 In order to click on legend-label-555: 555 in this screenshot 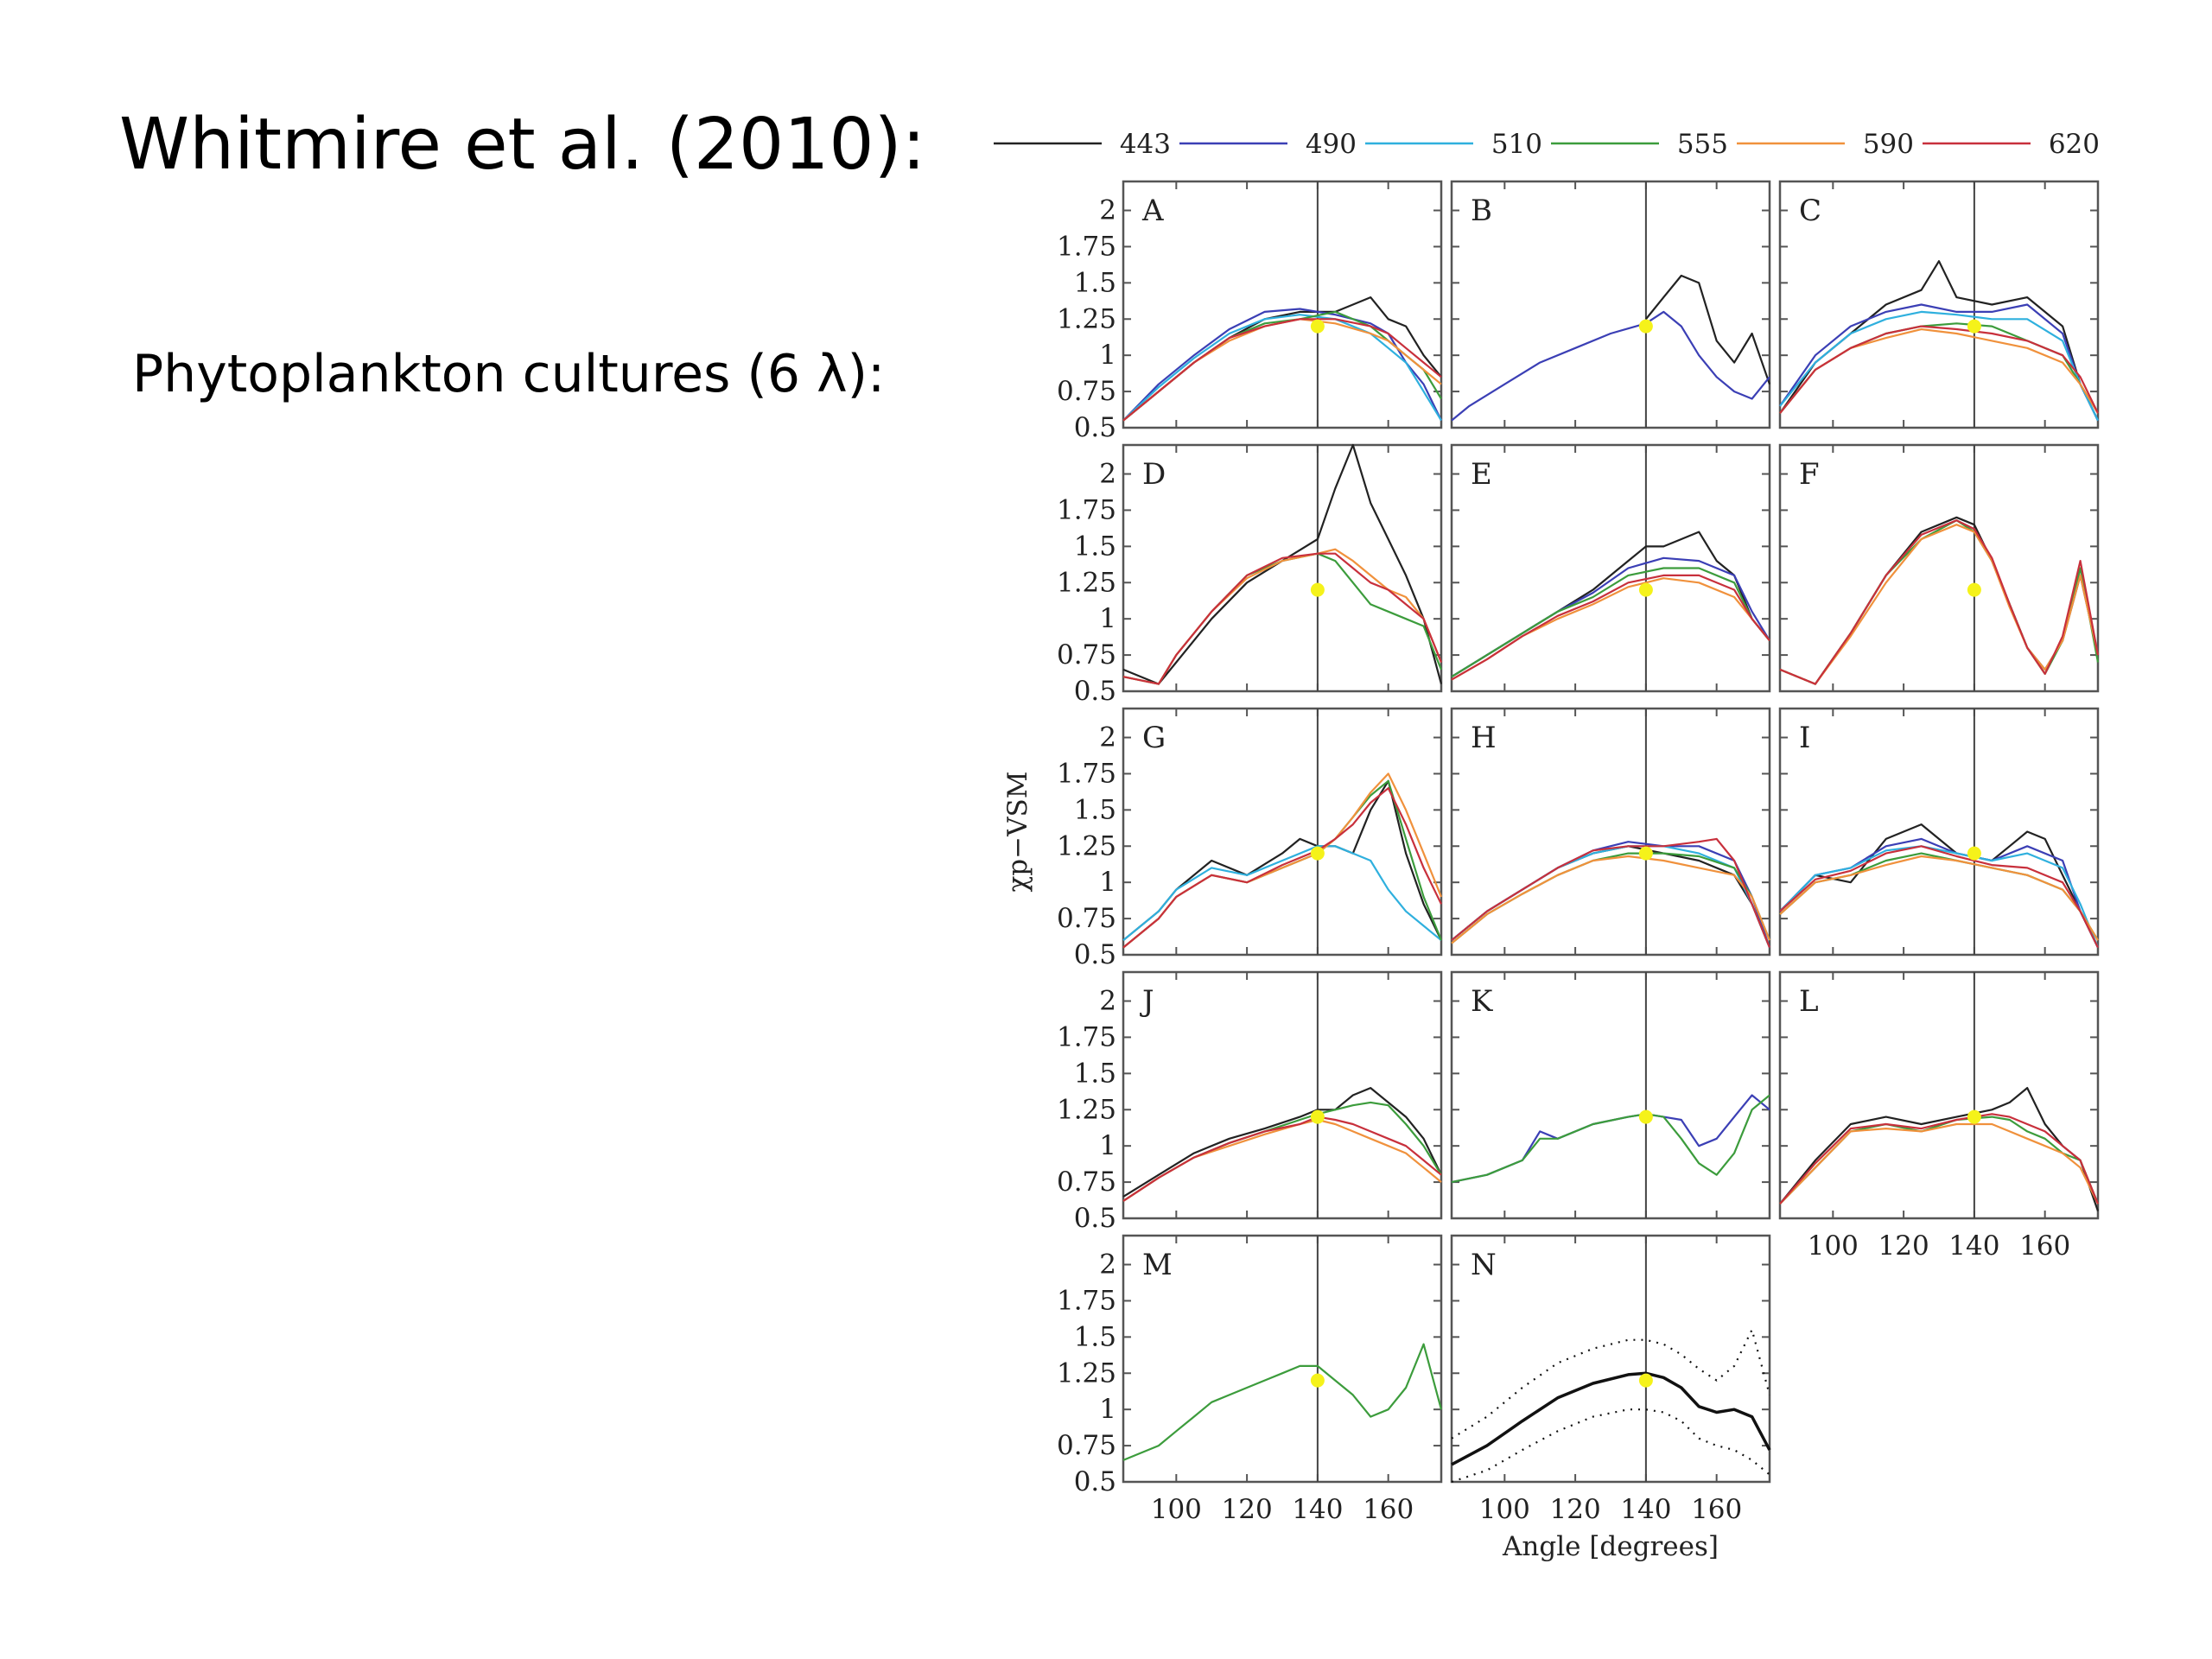, I will do `click(1702, 144)`.